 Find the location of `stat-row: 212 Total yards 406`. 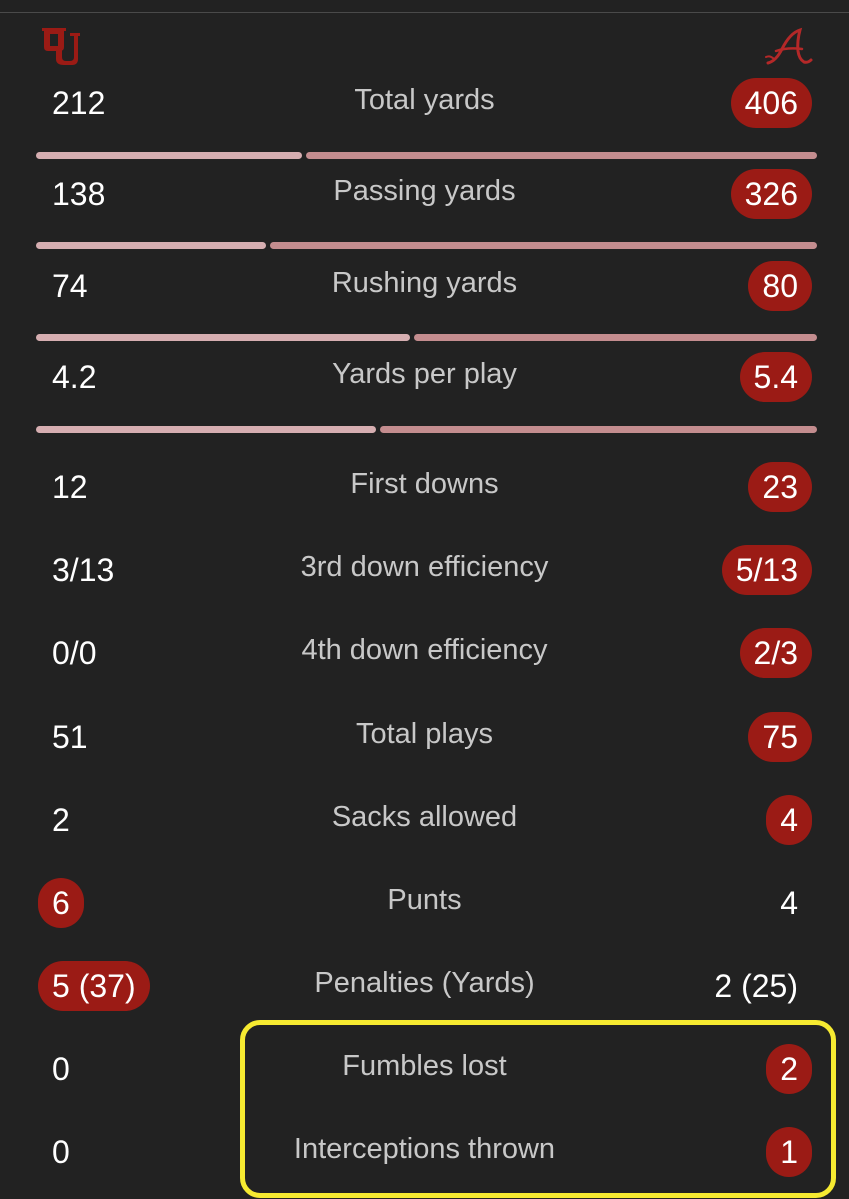

stat-row: 212 Total yards 406 is located at coordinates (424, 103).